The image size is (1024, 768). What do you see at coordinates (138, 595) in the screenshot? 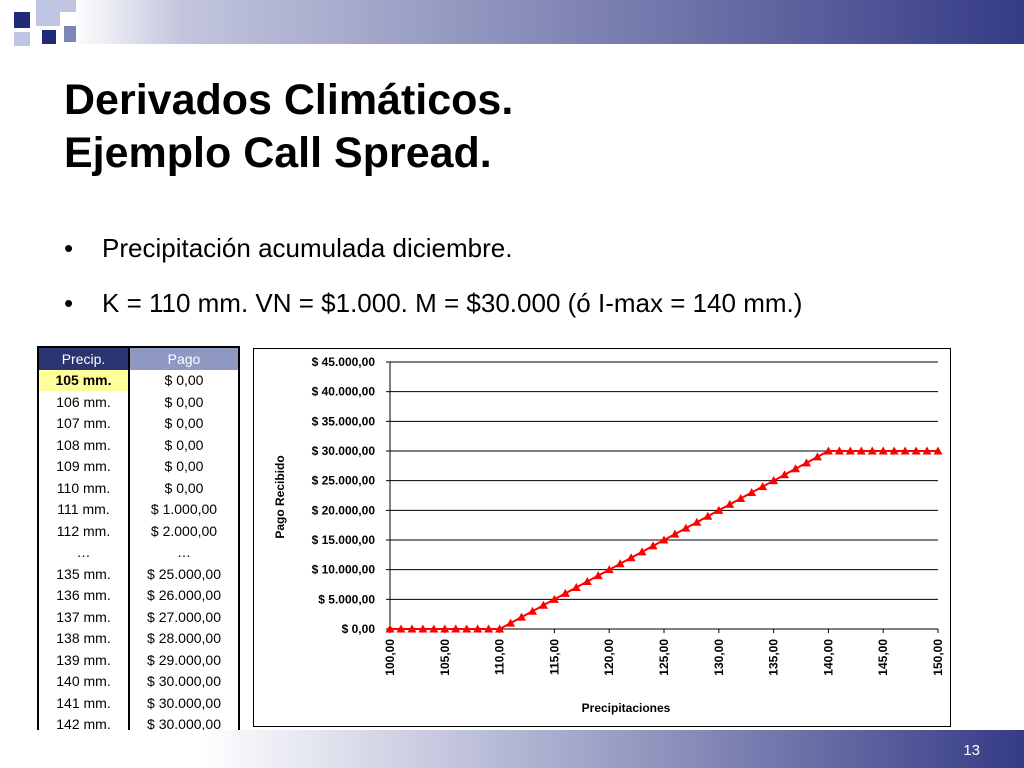
I see `table-row: 136 mm. $ 26.000,00` at bounding box center [138, 595].